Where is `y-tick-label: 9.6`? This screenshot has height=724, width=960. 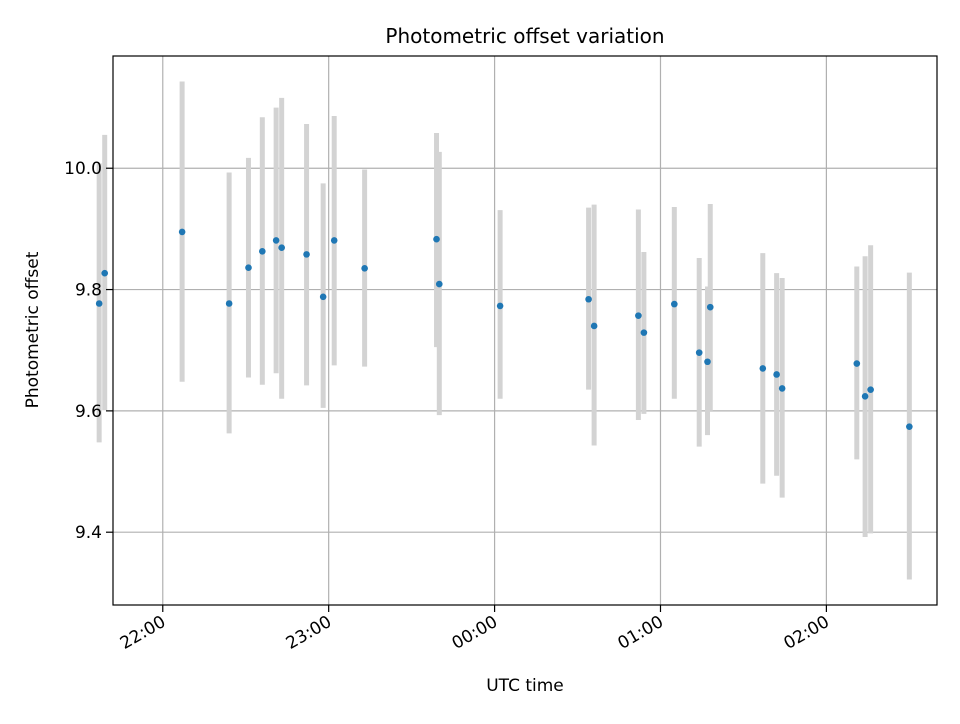
y-tick-label: 9.6 is located at coordinates (88, 412).